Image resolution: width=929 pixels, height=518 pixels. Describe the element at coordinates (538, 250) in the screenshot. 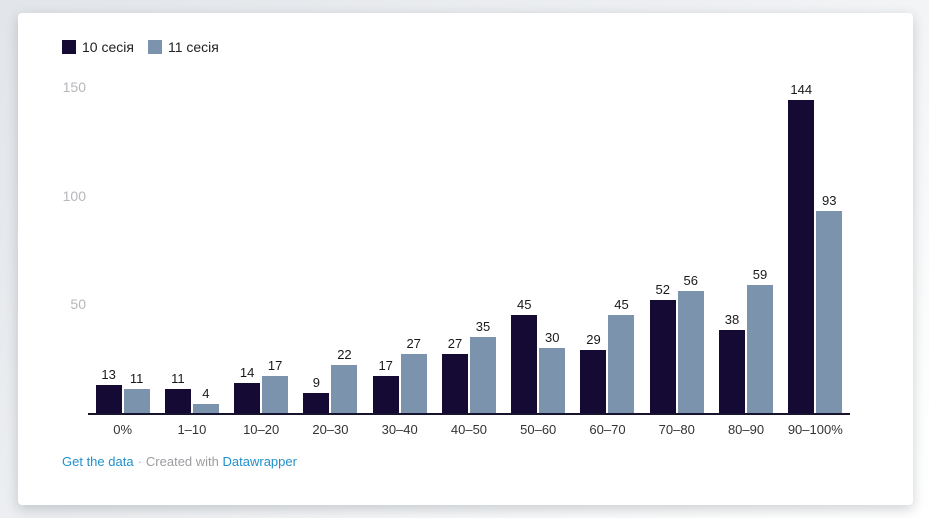

I see `bar-group: 45 30` at that location.